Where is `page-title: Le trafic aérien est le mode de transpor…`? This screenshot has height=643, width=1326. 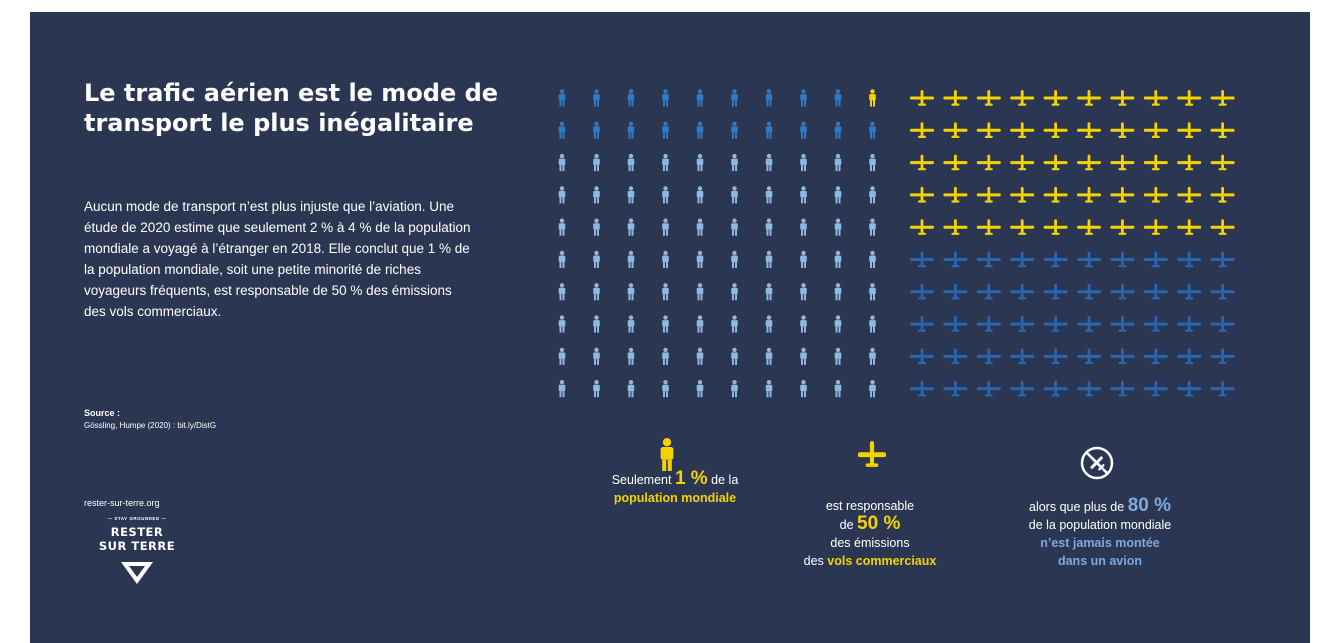 page-title: Le trafic aérien est le mode de transpor… is located at coordinates (291, 108).